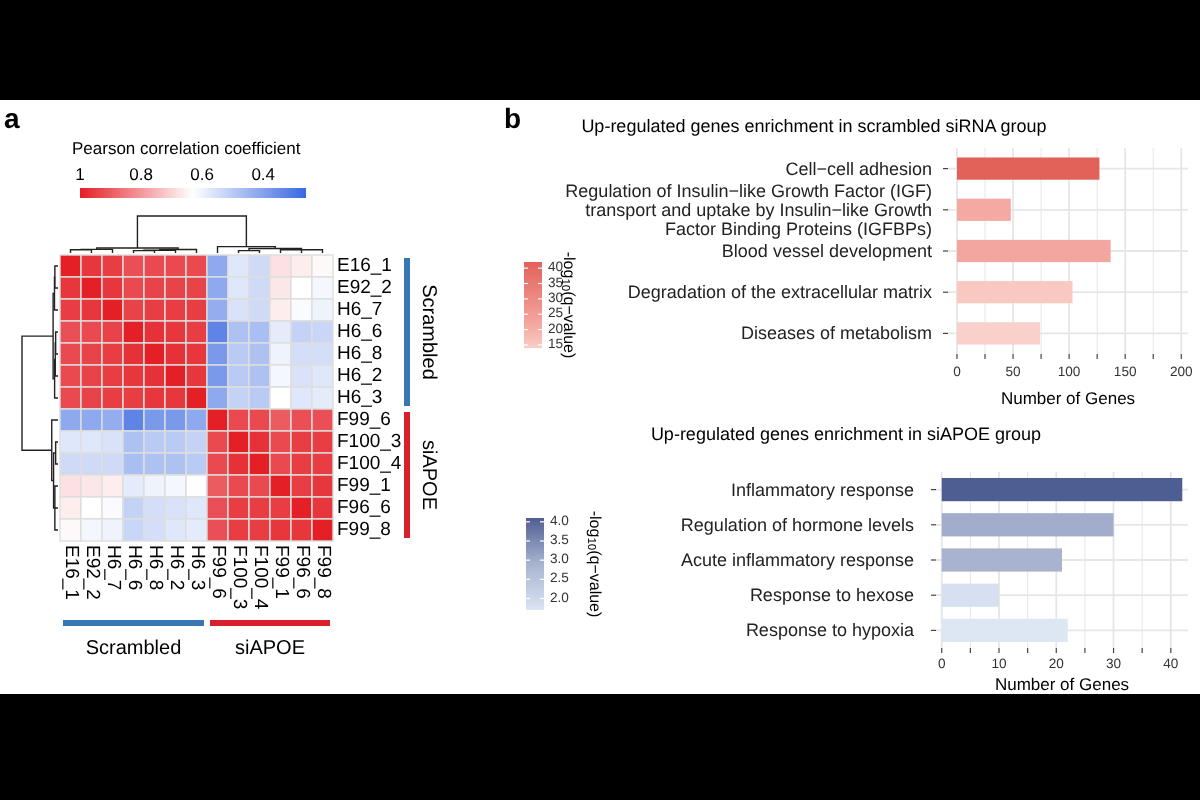 Image resolution: width=1200 pixels, height=800 pixels. What do you see at coordinates (797, 524) in the screenshot?
I see `y-tick-label: Regulation of hormone levels` at bounding box center [797, 524].